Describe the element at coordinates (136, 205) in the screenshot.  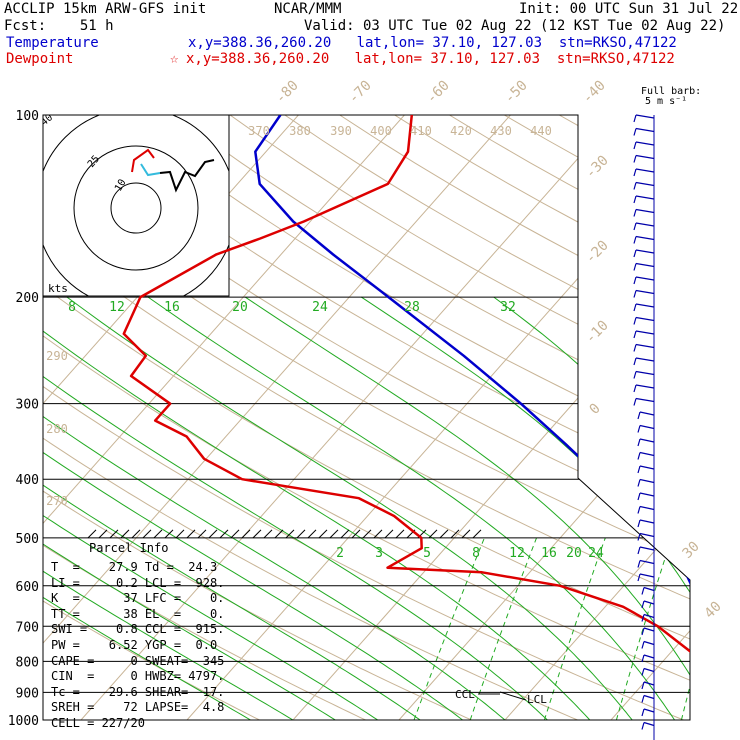
I see `hodograph-frame` at that location.